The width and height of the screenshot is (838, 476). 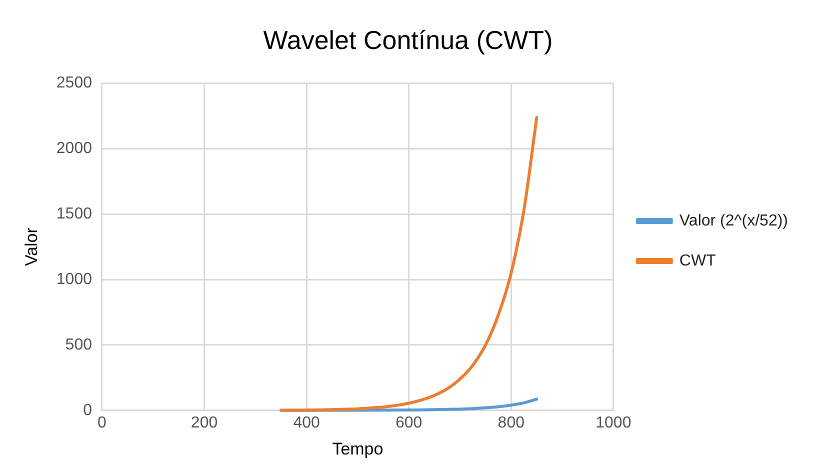 What do you see at coordinates (511, 423) in the screenshot?
I see `x-tick-label: 800` at bounding box center [511, 423].